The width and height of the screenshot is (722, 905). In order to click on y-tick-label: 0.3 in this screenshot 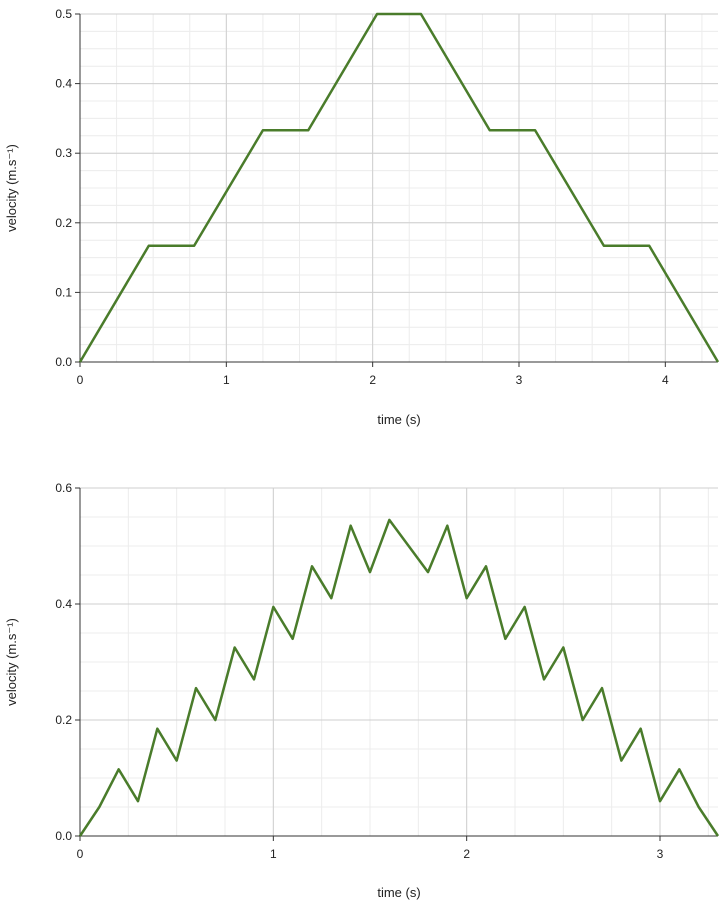, I will do `click(63, 153)`.